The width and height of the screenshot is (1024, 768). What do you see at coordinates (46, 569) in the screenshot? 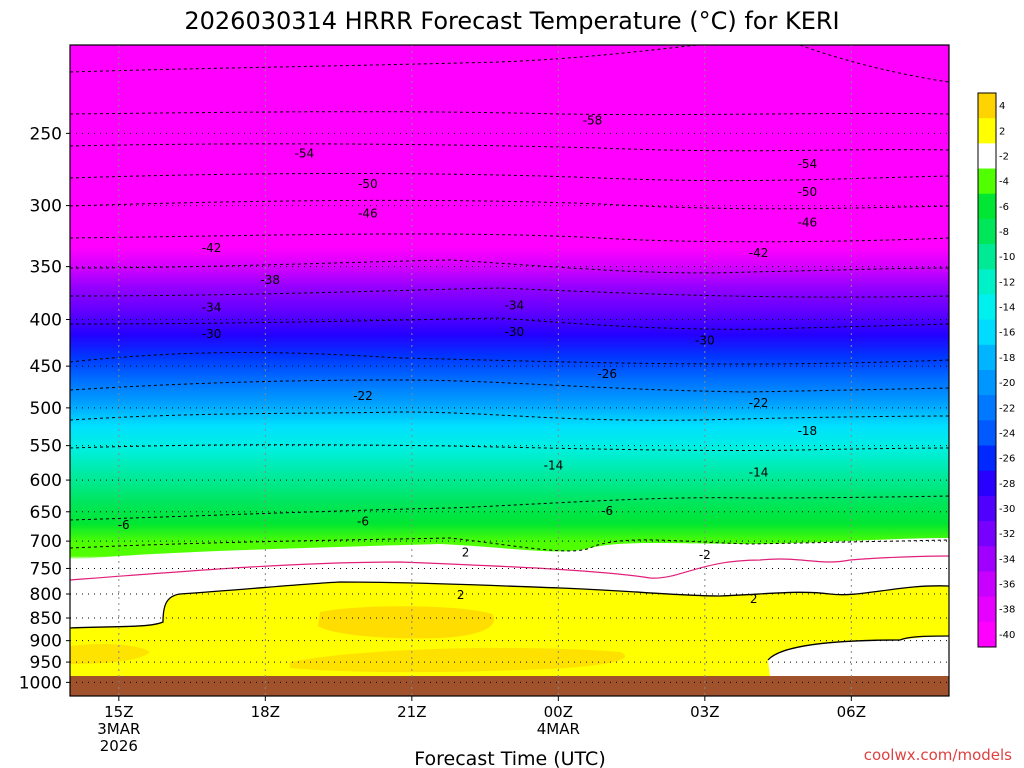
I see `y-tick-label: 750` at bounding box center [46, 569].